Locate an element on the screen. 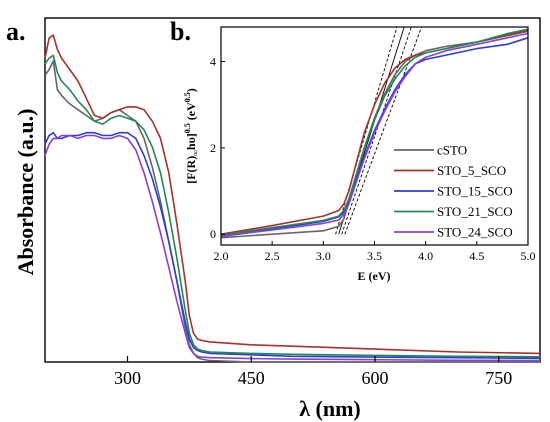 Image resolution: width=550 pixels, height=422 pixels. inset-y-tick-label-2: 2 is located at coordinates (213, 148).